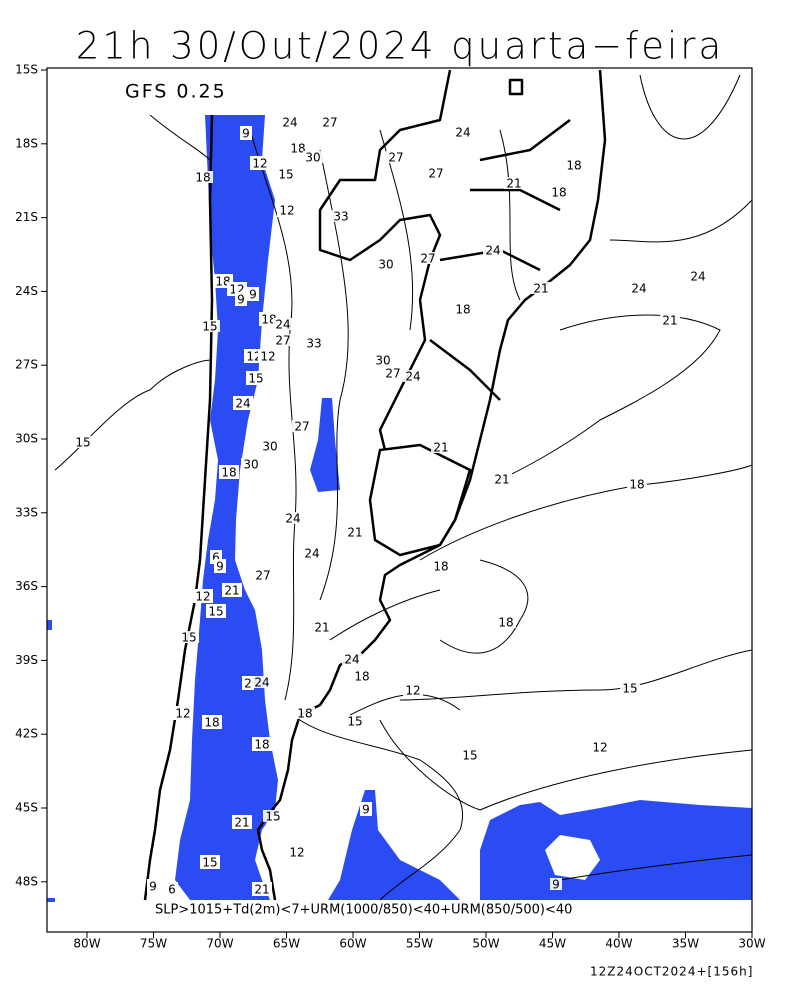 The height and width of the screenshot is (1000, 800). Describe the element at coordinates (26, 660) in the screenshot. I see `lat-label: 39S` at that location.